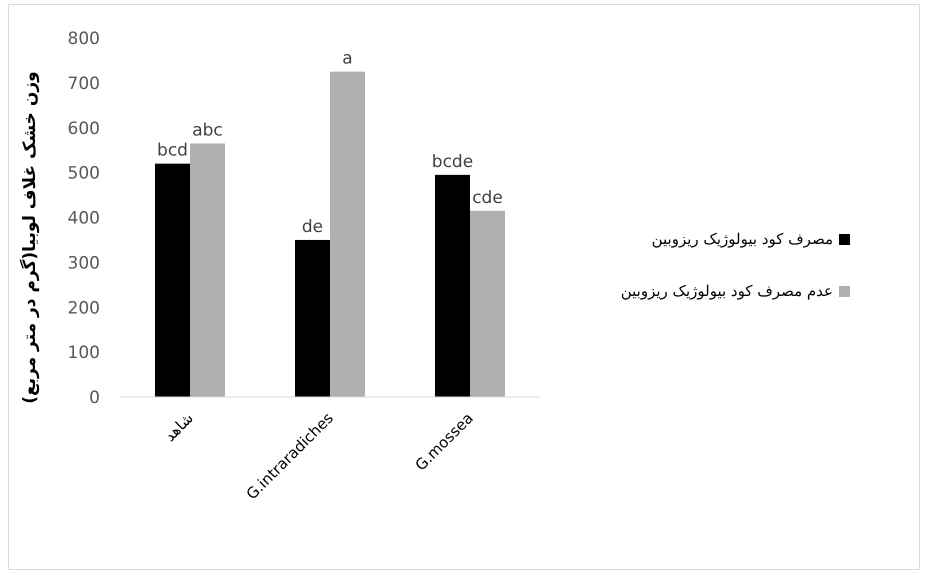 The width and height of the screenshot is (925, 575). I want to click on annotation: a, so click(347, 58).